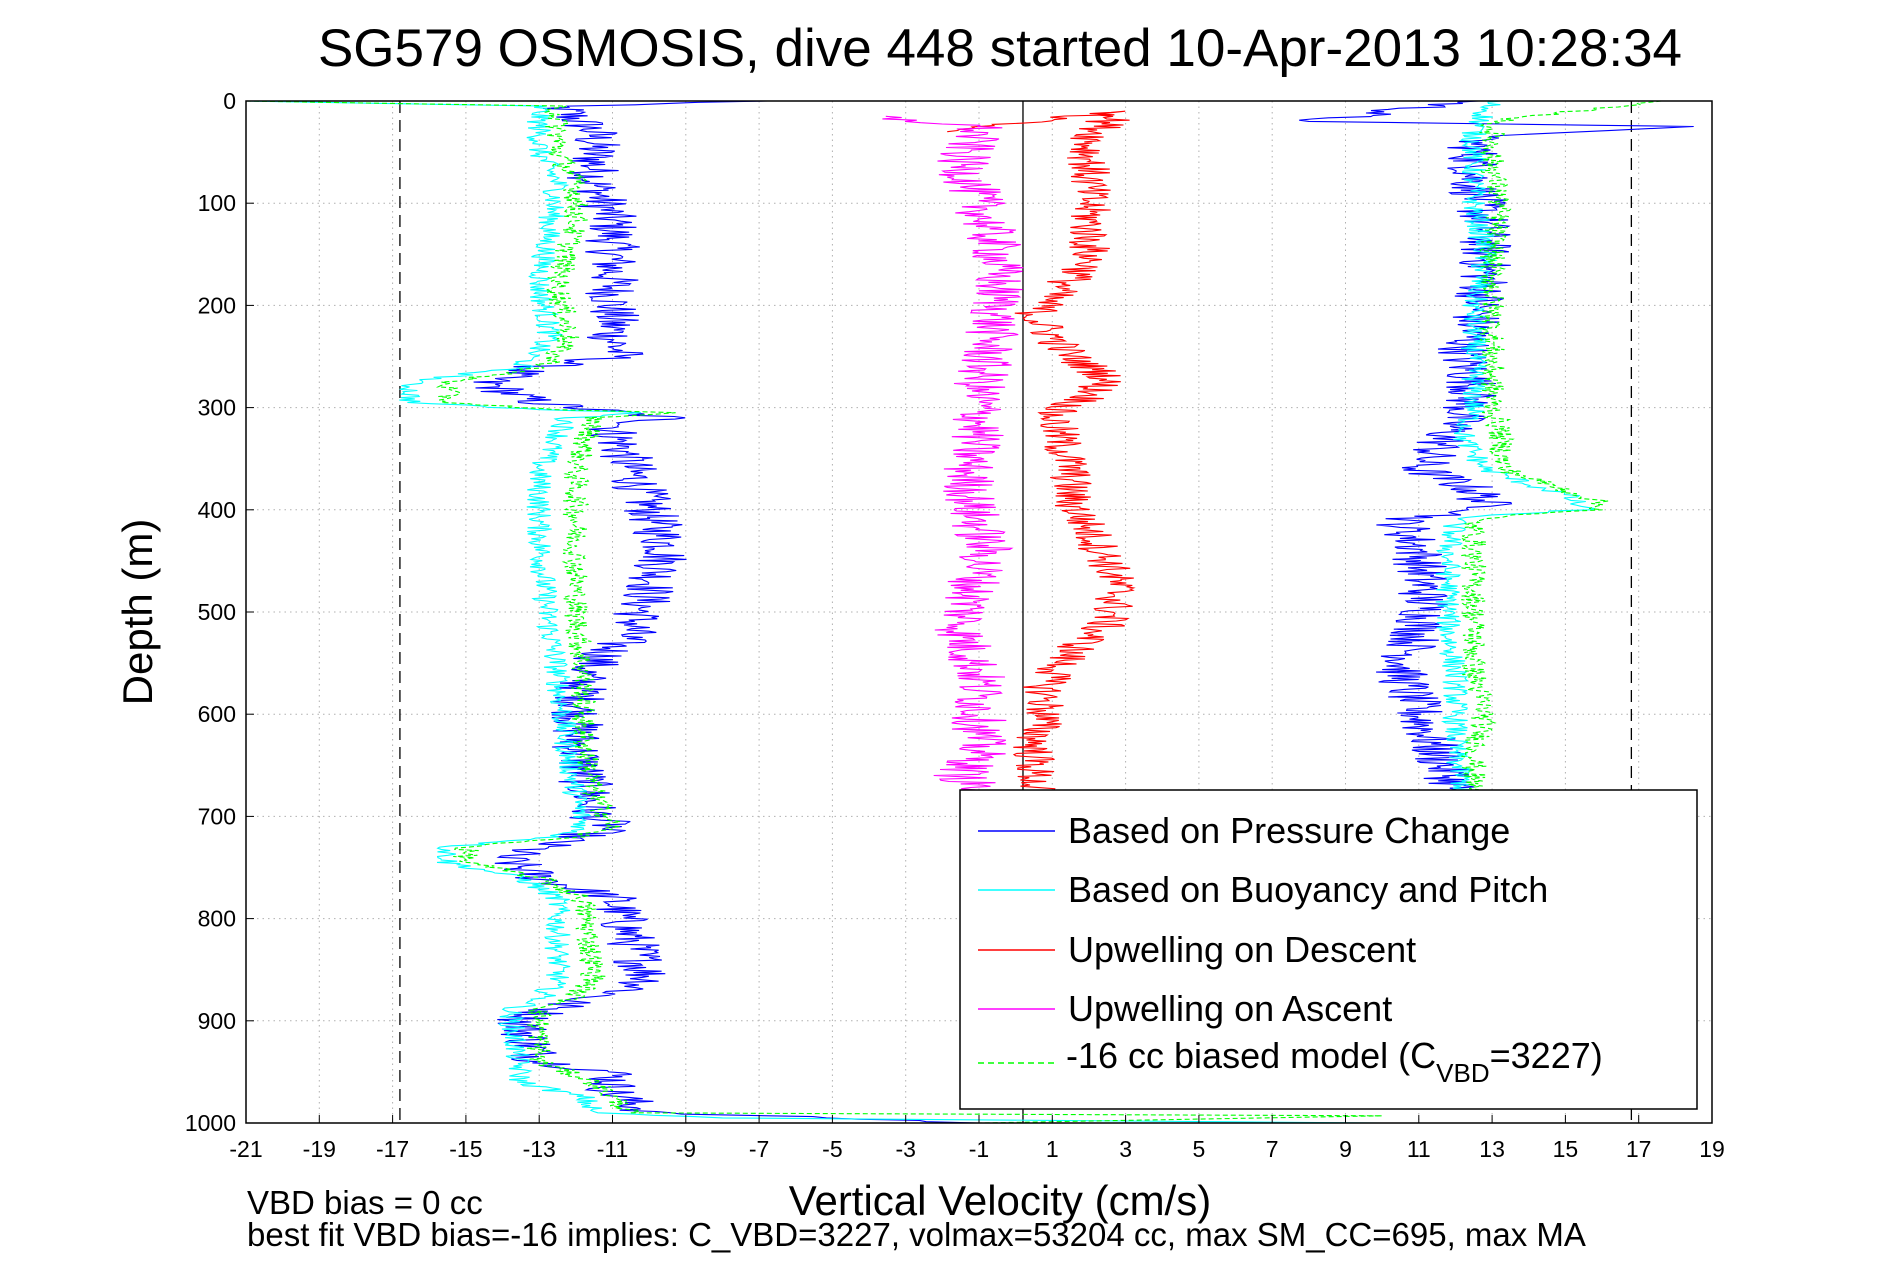 The width and height of the screenshot is (1891, 1262). Describe the element at coordinates (1308, 889) in the screenshot. I see `legend-label-buoyancy: Based on Buoyancy and Pitch` at that location.